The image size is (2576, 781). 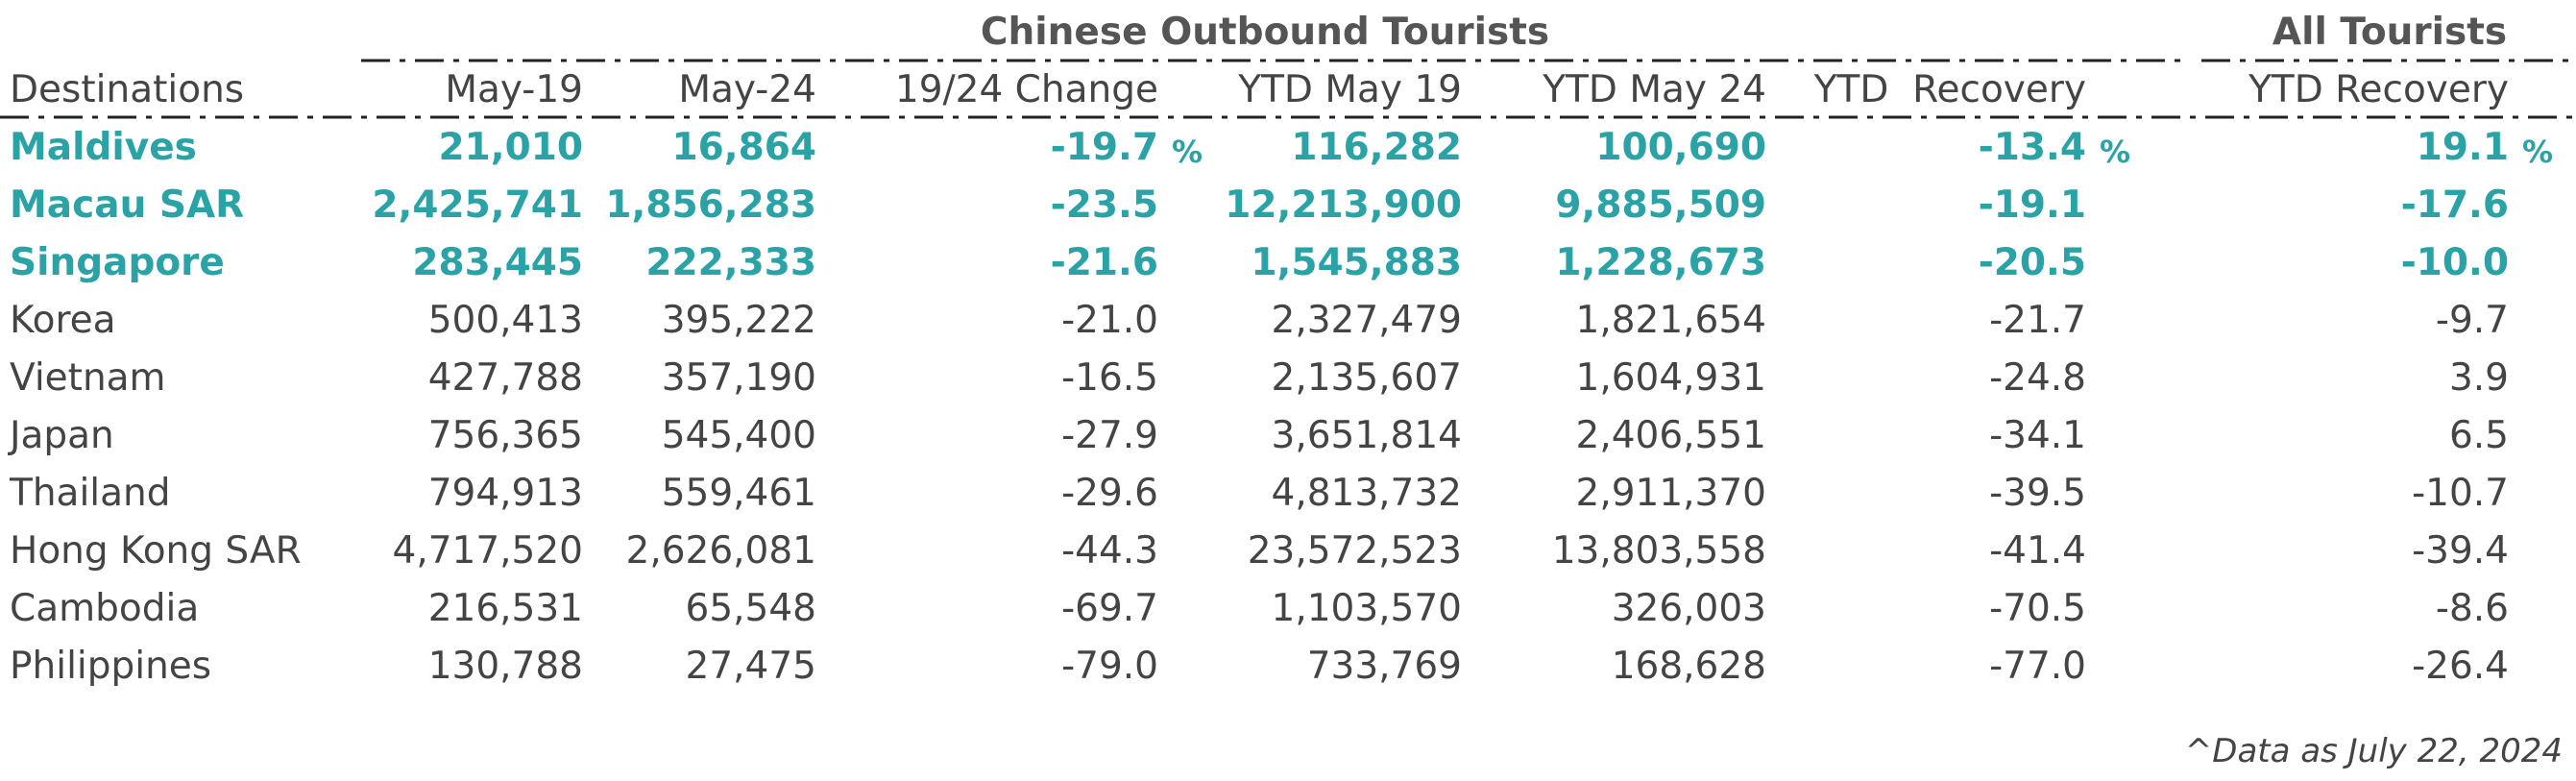 I want to click on cell: 395,222, so click(x=738, y=320).